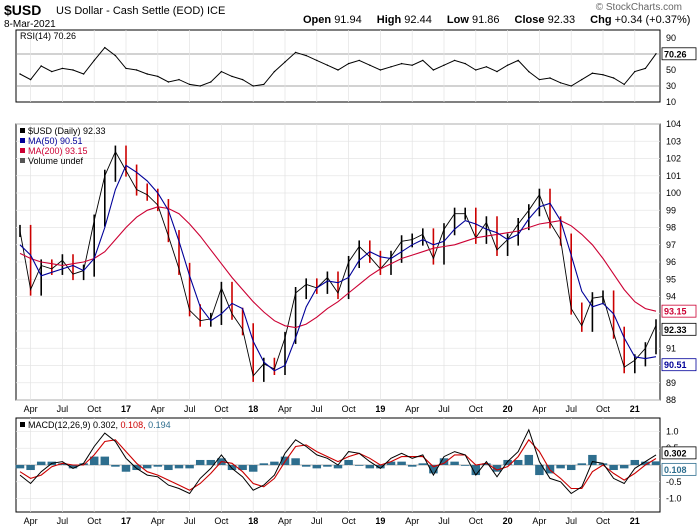 This screenshot has height=530, width=700. I want to click on open-value: 91.94, so click(348, 20).